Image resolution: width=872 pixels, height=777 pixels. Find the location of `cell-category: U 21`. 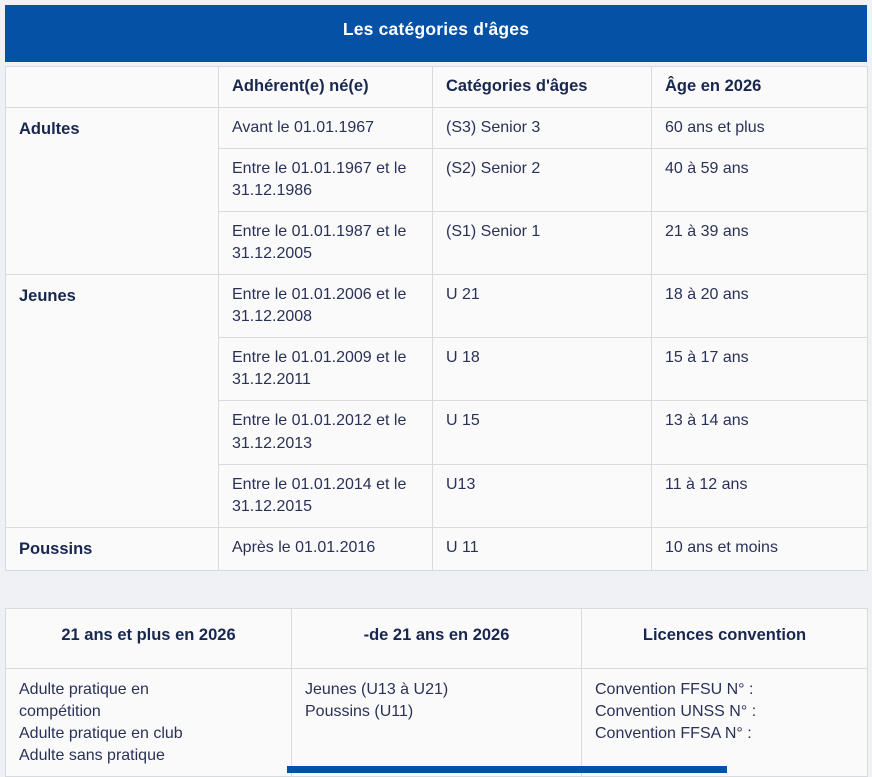

cell-category: U 21 is located at coordinates (542, 306).